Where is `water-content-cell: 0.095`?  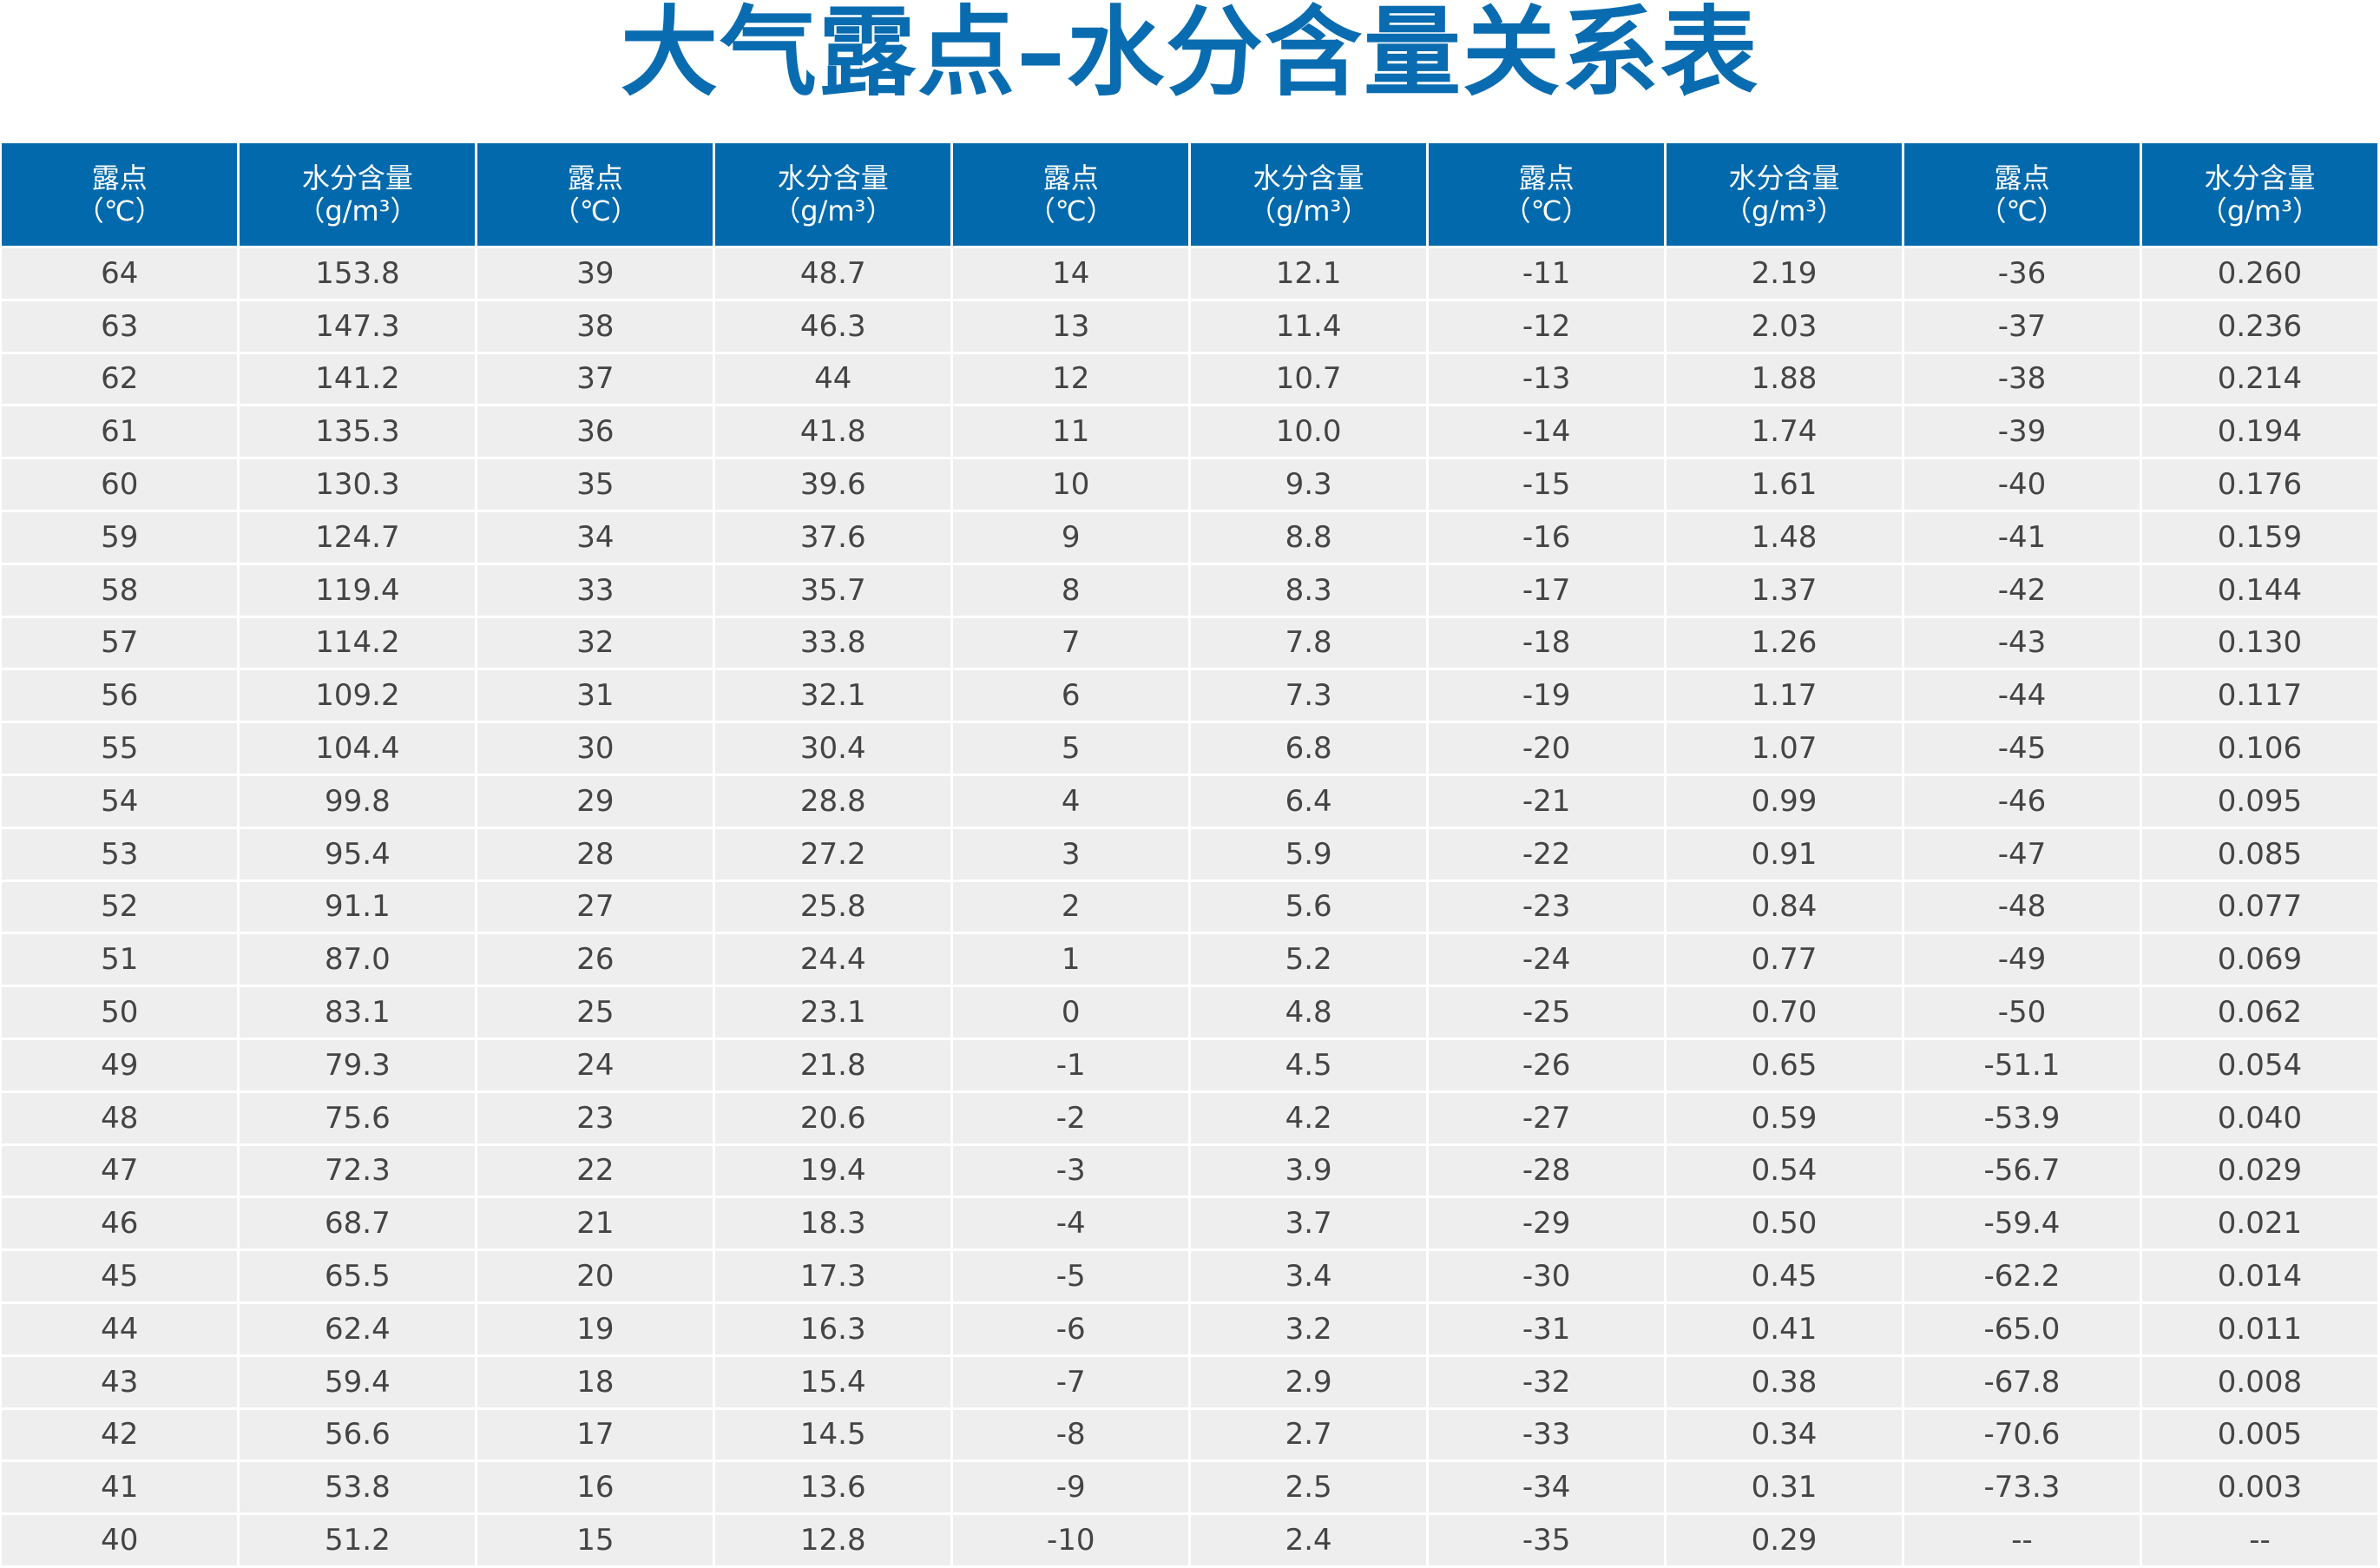 water-content-cell: 0.095 is located at coordinates (2259, 801).